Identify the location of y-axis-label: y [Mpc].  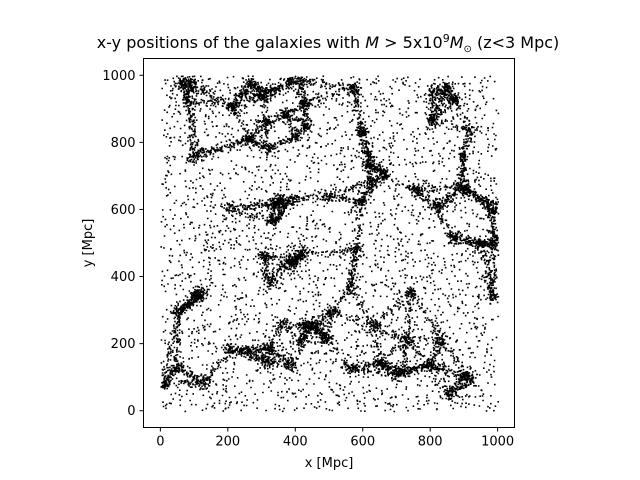
(88, 243).